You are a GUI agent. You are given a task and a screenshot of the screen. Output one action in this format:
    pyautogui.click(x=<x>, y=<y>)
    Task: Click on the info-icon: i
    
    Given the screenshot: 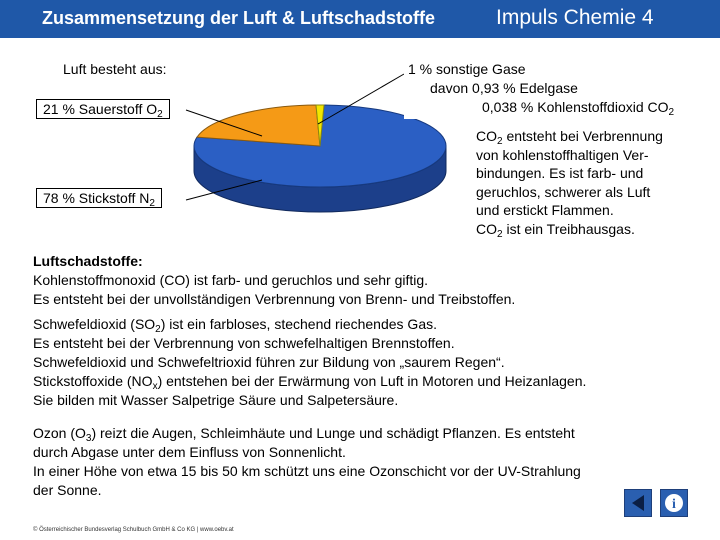 What is the action you would take?
    pyautogui.click(x=674, y=503)
    